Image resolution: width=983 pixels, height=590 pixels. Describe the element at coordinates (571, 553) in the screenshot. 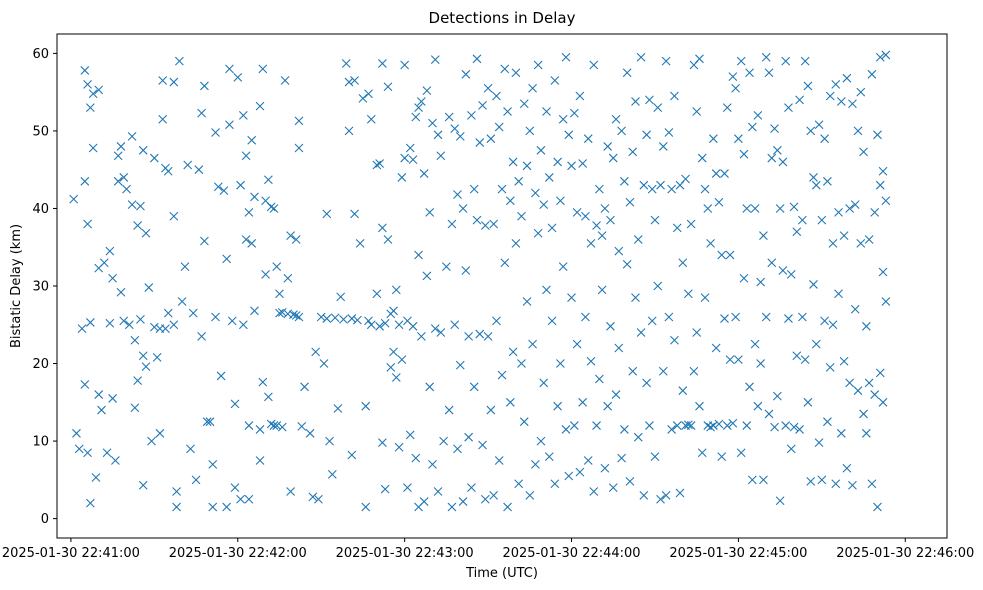

I see `x-tick-label: 2025-01-30 22:44:00` at that location.